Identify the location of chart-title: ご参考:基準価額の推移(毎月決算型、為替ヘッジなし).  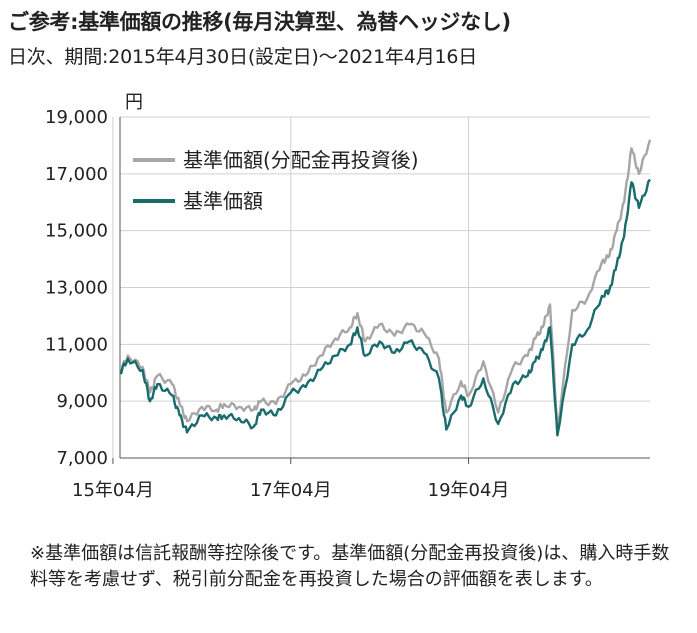
(259, 22).